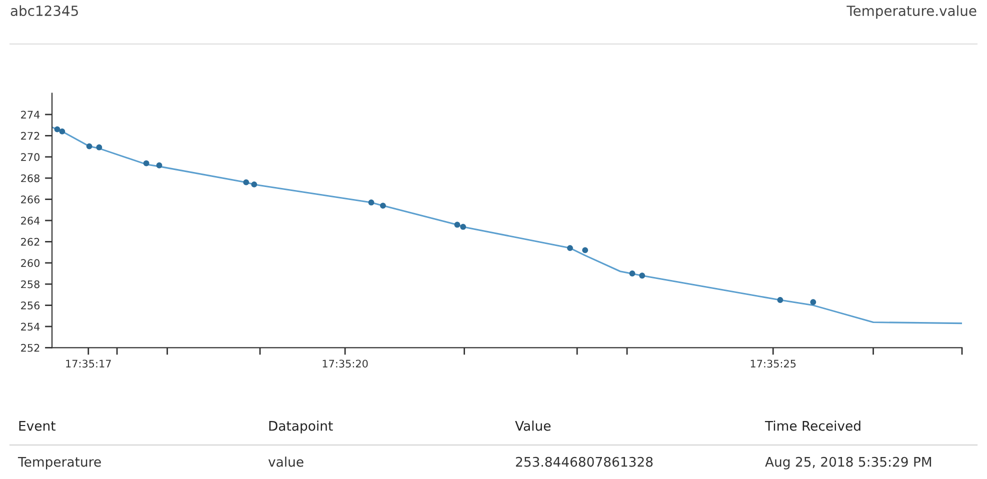  Describe the element at coordinates (301, 427) in the screenshot. I see `text: Datapoint` at that location.